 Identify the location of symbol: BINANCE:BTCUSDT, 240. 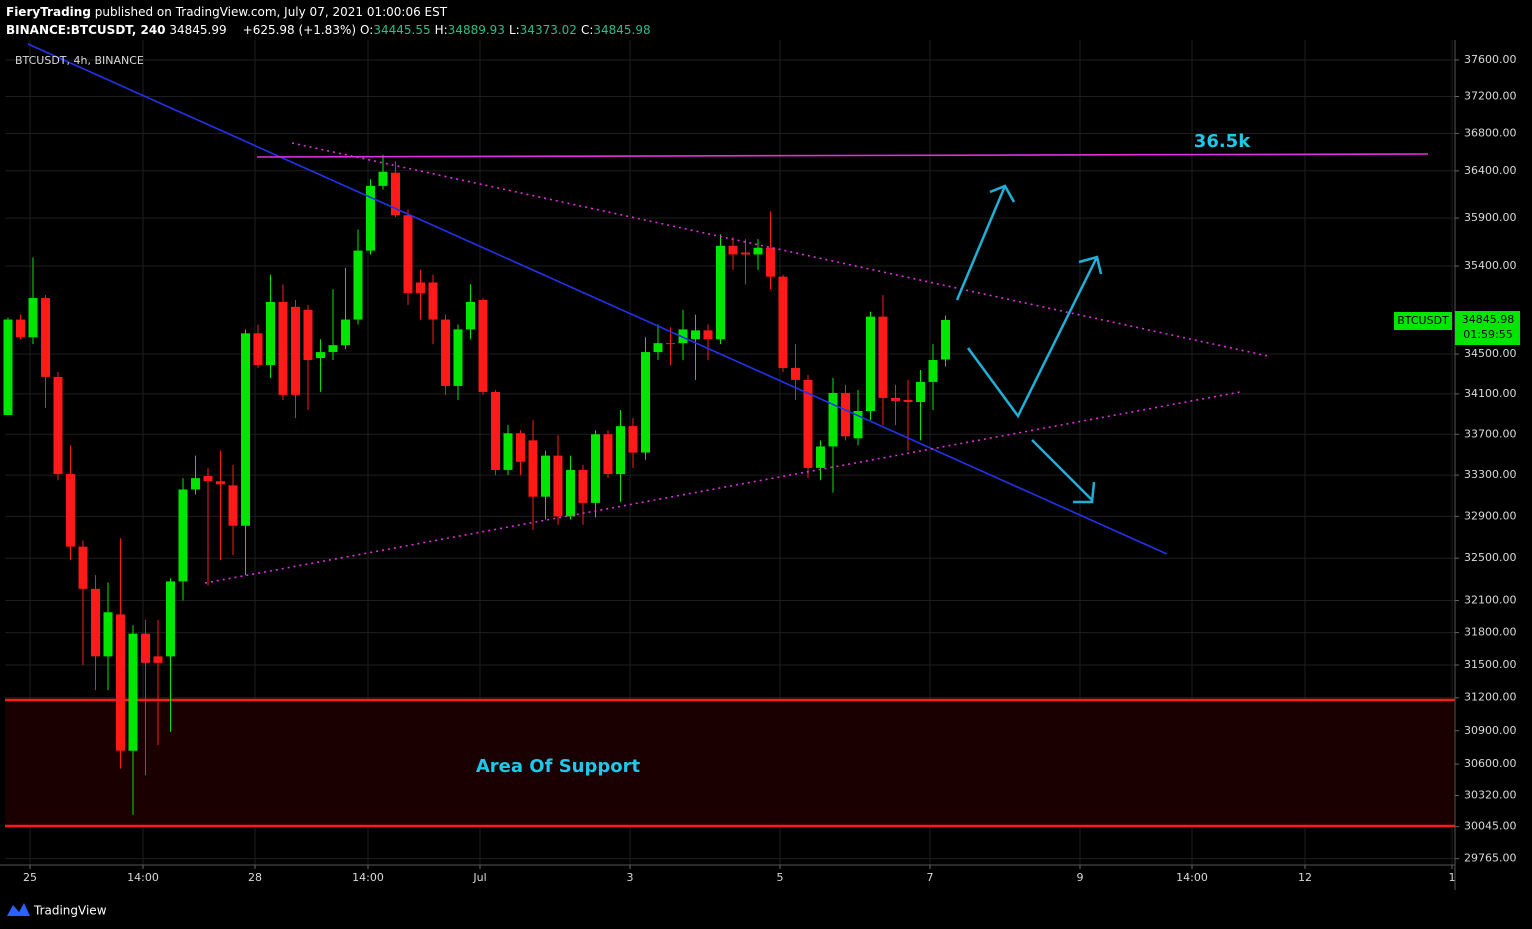
(86, 30).